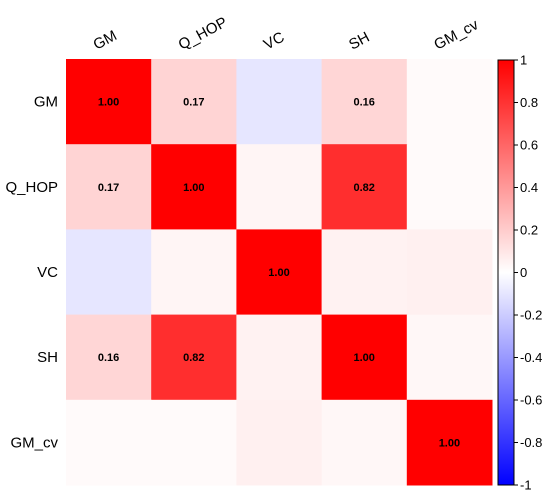 The width and height of the screenshot is (550, 496). What do you see at coordinates (456, 35) in the screenshot?
I see `column-label-GM_cv: GM_cv` at bounding box center [456, 35].